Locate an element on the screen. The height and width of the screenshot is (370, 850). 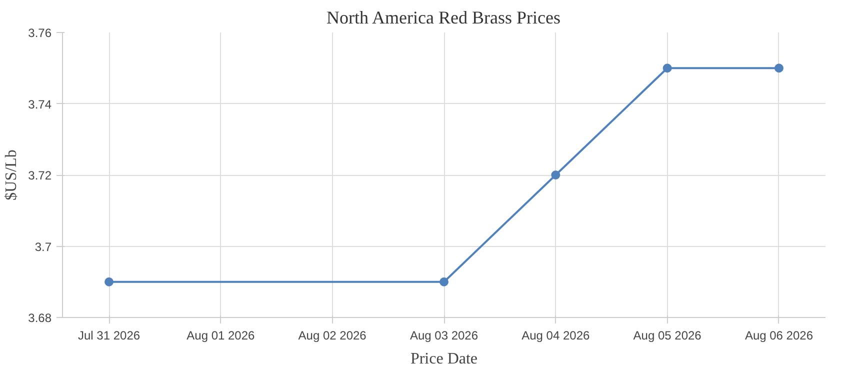
y-tick-label: 3.7 is located at coordinates (43, 247).